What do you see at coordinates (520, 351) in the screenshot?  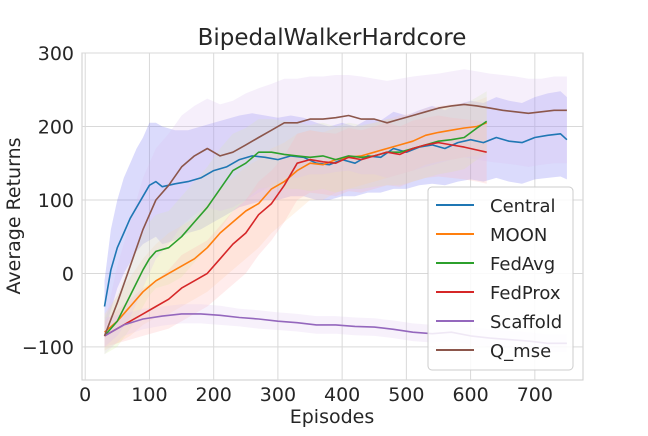 I see `legend-label-q-mse: Q_mse` at bounding box center [520, 351].